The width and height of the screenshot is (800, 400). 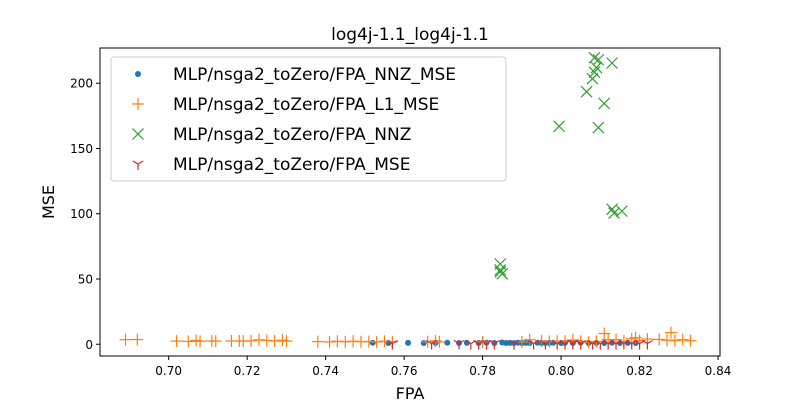 I want to click on x-tick-label: 0.82, so click(x=639, y=371).